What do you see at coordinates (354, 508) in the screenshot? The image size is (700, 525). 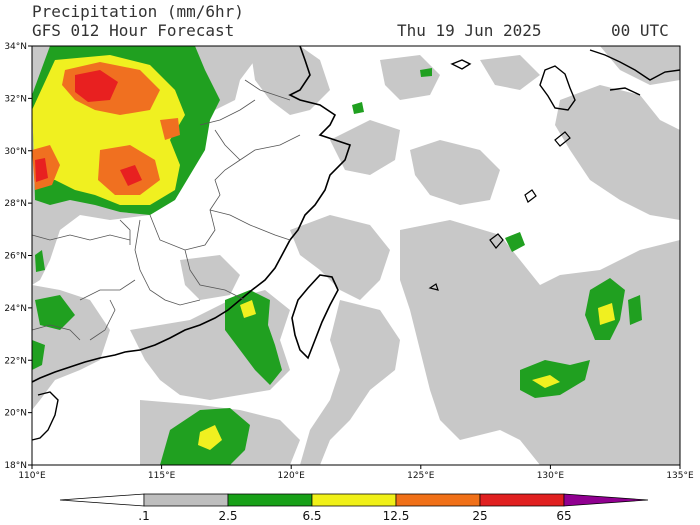 I see `colorbar: .1 2.5 6.5 12.5 25 65` at bounding box center [354, 508].